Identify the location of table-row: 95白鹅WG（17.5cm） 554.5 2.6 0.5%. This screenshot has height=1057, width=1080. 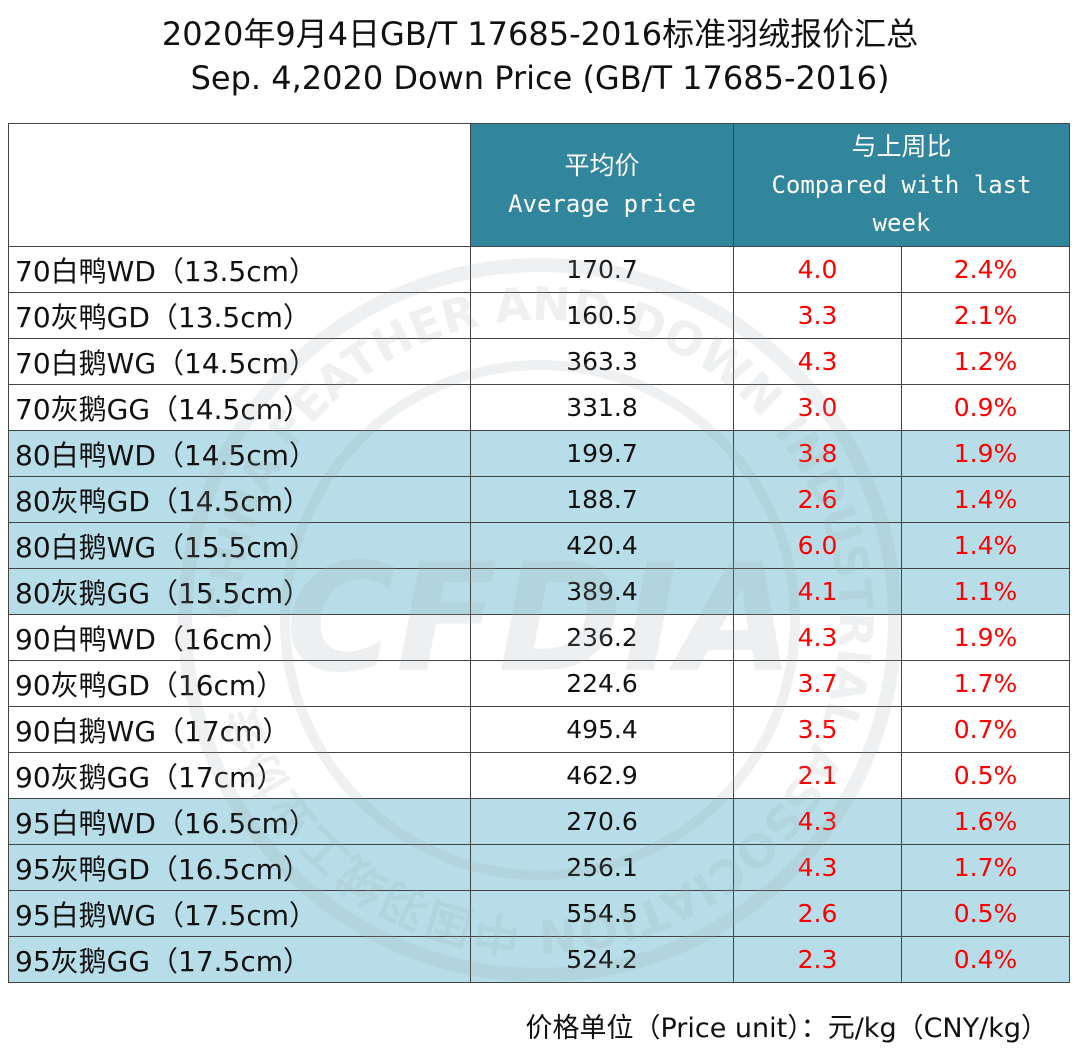
(539, 913).